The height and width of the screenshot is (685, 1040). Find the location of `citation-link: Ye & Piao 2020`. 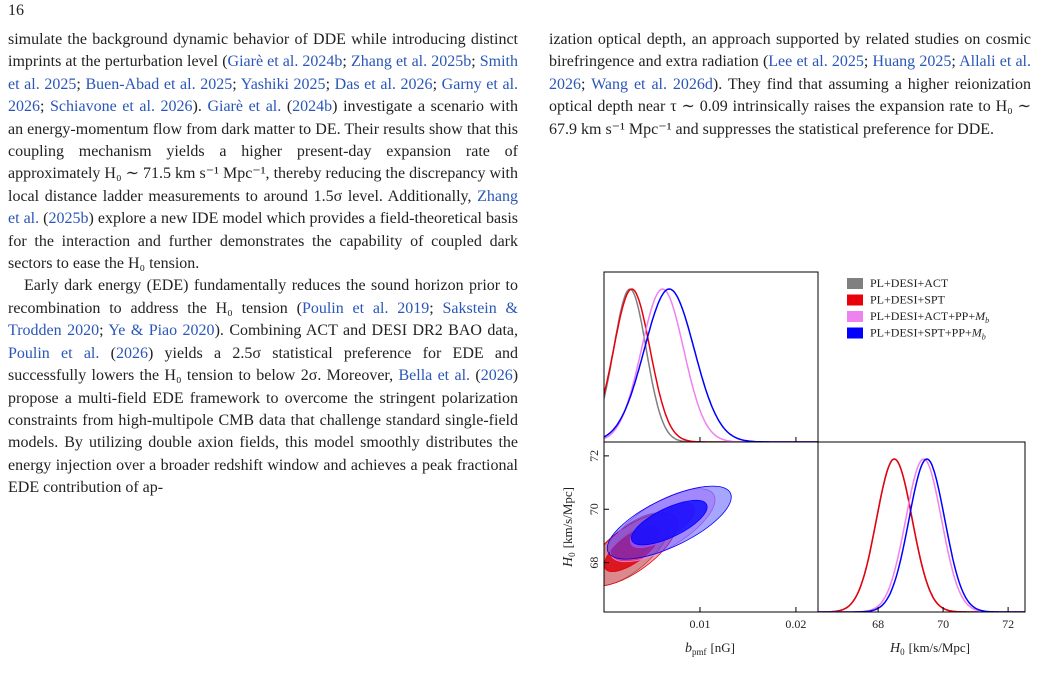

citation-link: Ye & Piao 2020 is located at coordinates (161, 331).